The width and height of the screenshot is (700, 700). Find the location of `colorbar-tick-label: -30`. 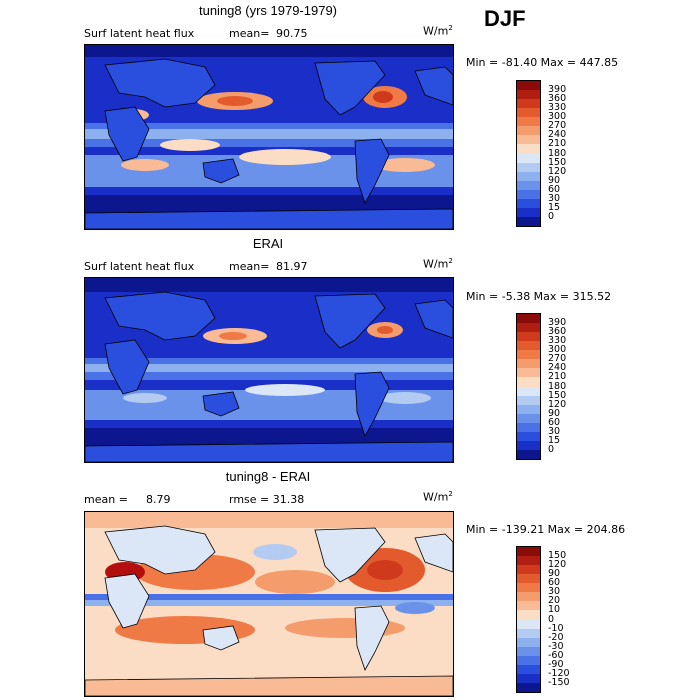

colorbar-tick-label: -30 is located at coordinates (556, 646).